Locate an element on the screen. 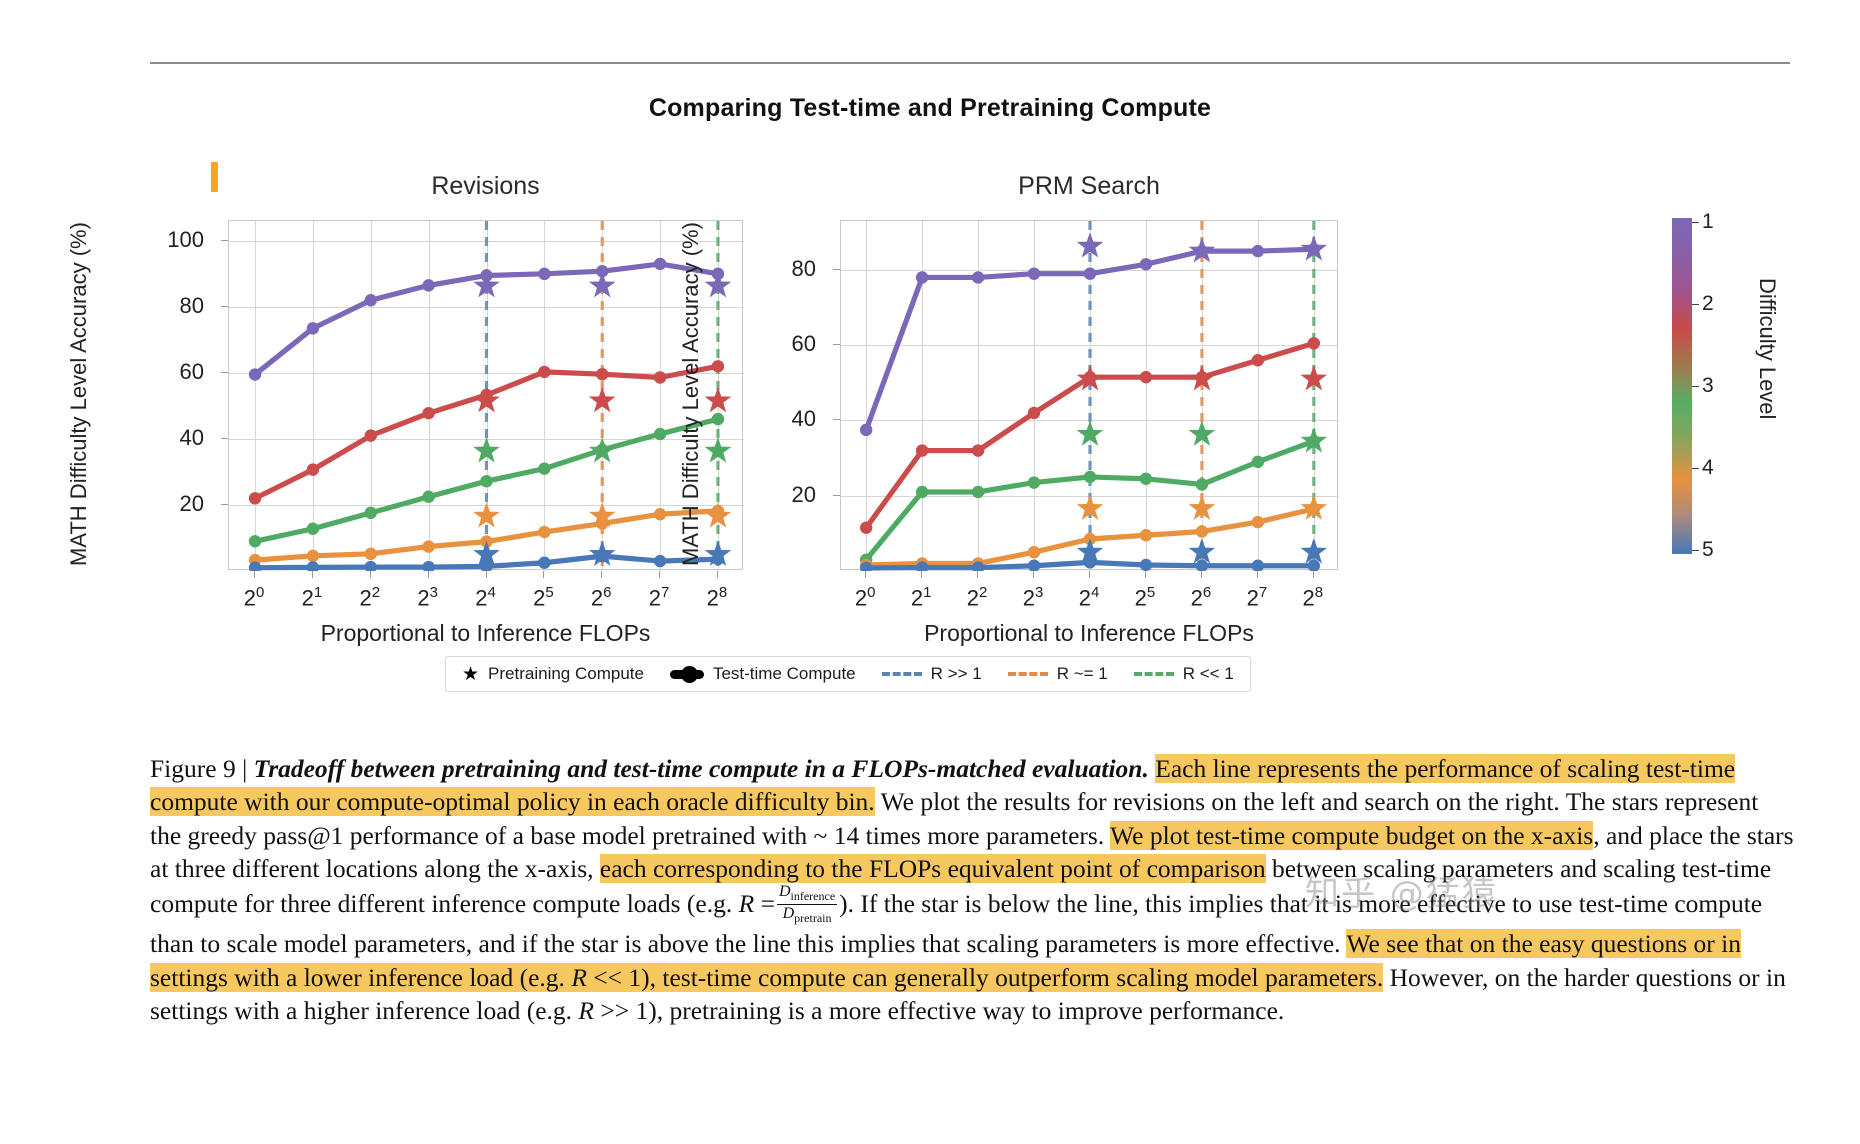  legend-label-r-approx-equal: R ~= 1 is located at coordinates (1082, 673).